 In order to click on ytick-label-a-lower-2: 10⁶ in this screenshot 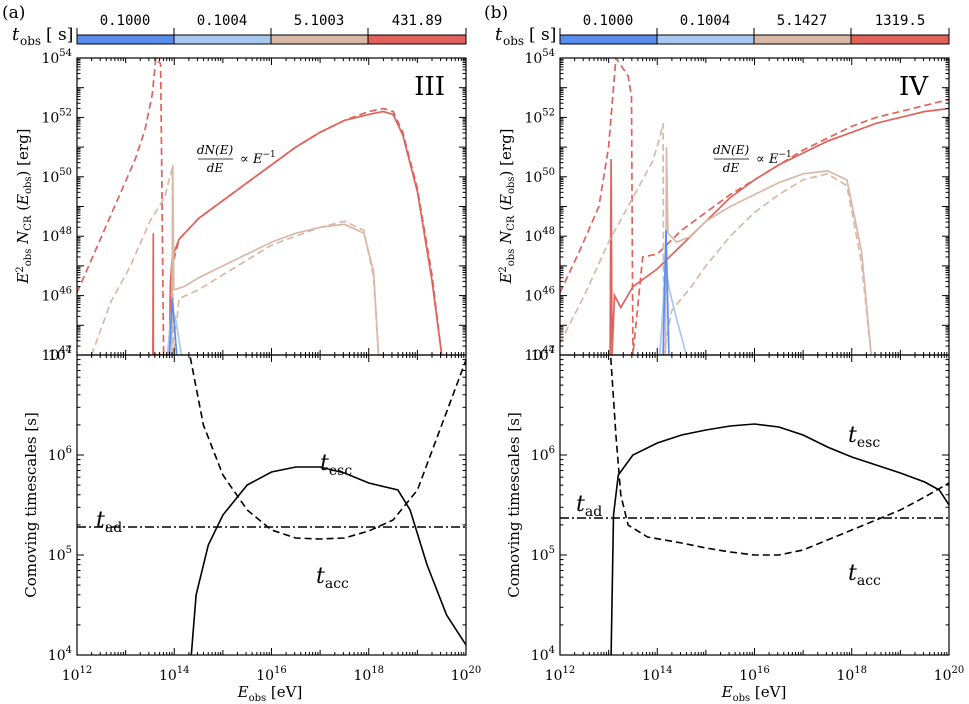, I will do `click(60, 454)`.